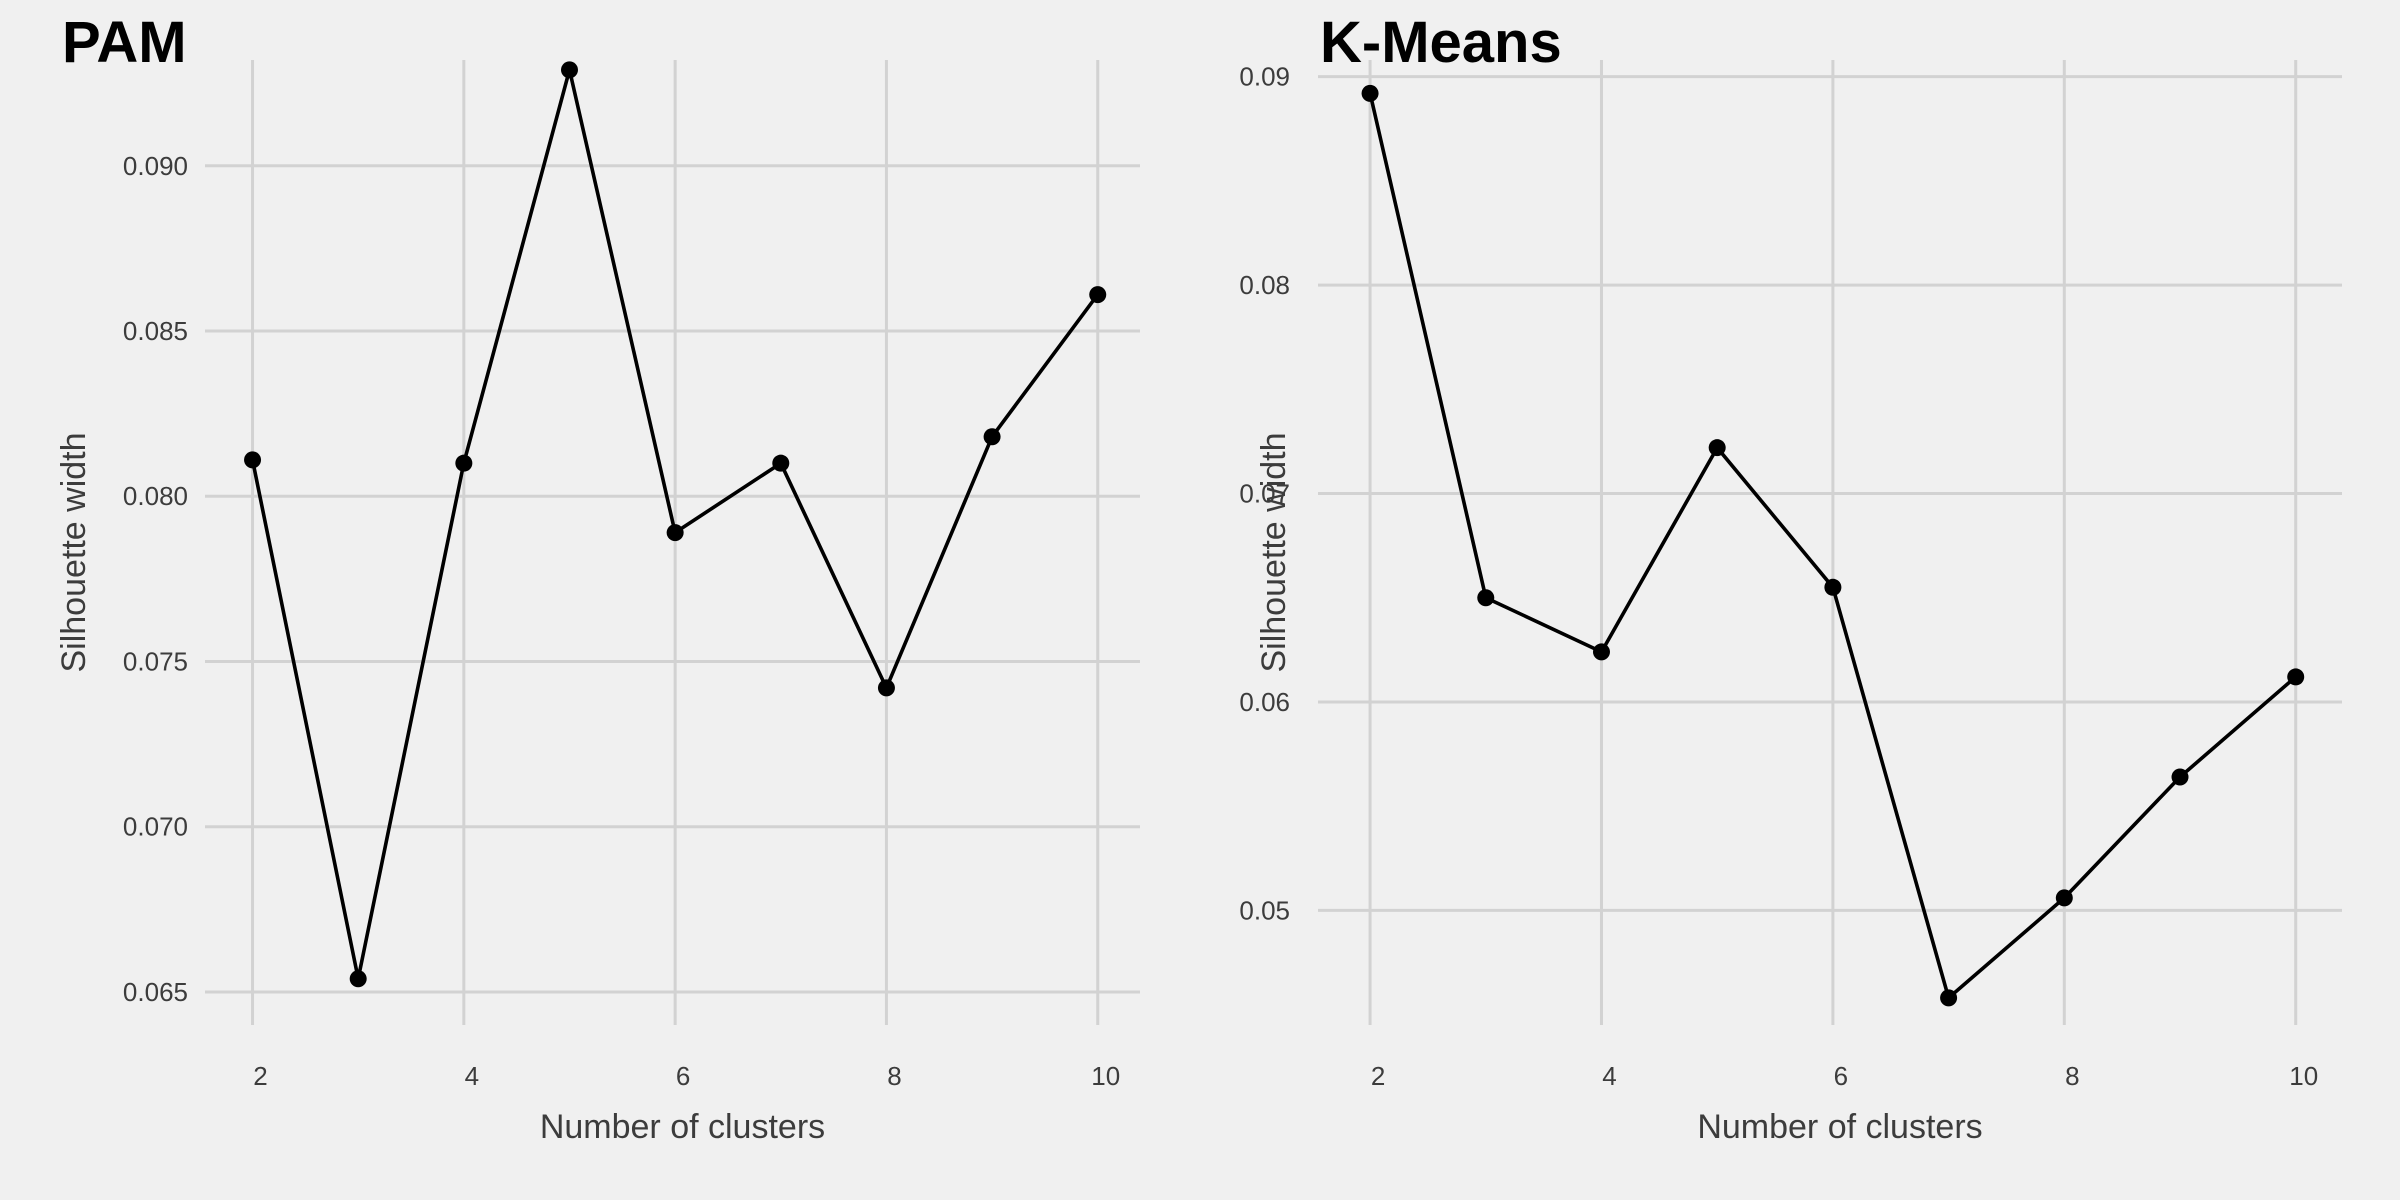 The height and width of the screenshot is (1200, 2400). Describe the element at coordinates (155, 992) in the screenshot. I see `y-tick-label: 0.065` at that location.